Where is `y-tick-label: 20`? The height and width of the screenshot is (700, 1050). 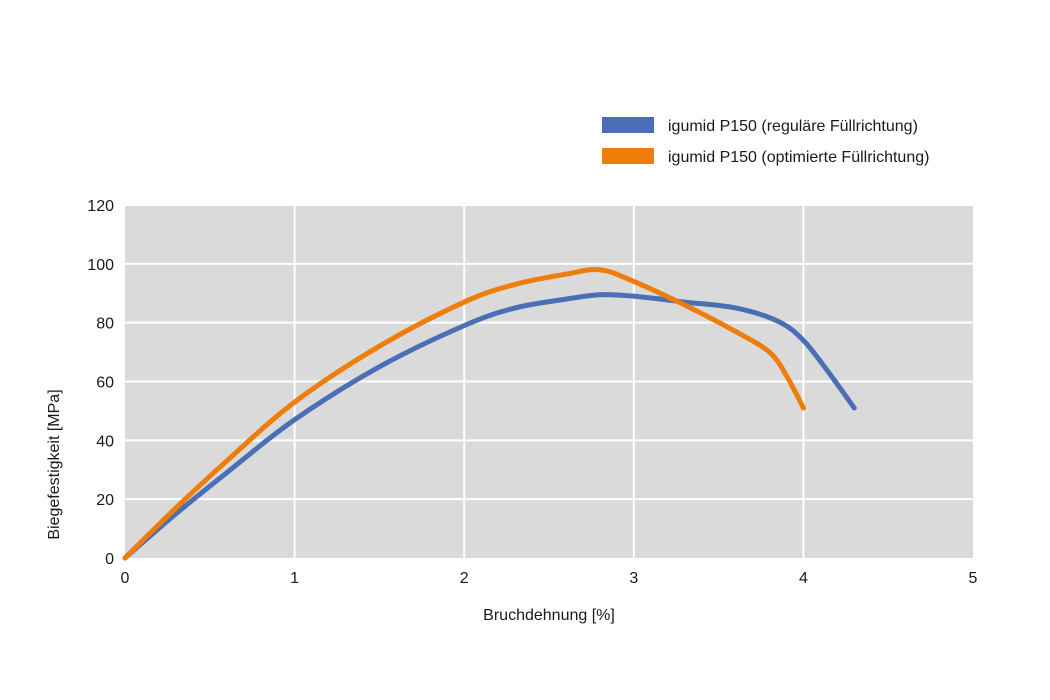
y-tick-label: 20 is located at coordinates (105, 500).